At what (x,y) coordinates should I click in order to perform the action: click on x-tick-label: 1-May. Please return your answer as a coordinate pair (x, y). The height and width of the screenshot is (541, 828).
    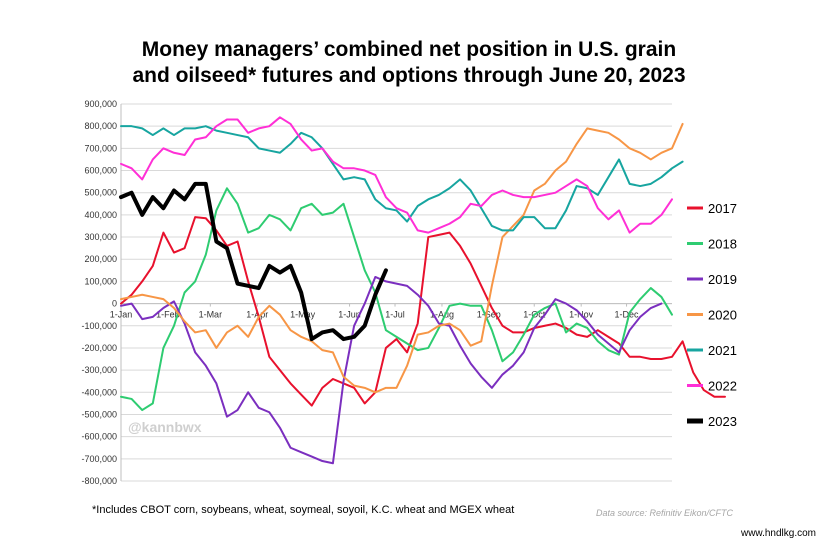
    Looking at the image, I should click on (303, 315).